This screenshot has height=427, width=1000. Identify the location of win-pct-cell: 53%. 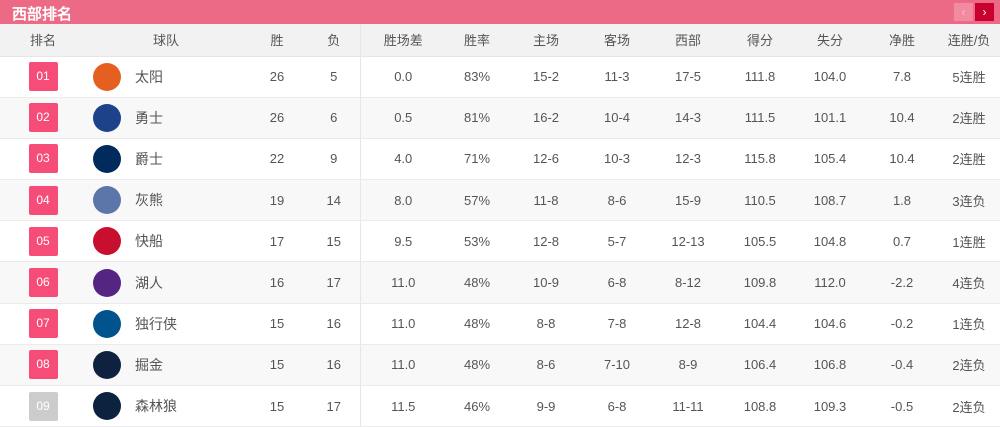
(477, 241).